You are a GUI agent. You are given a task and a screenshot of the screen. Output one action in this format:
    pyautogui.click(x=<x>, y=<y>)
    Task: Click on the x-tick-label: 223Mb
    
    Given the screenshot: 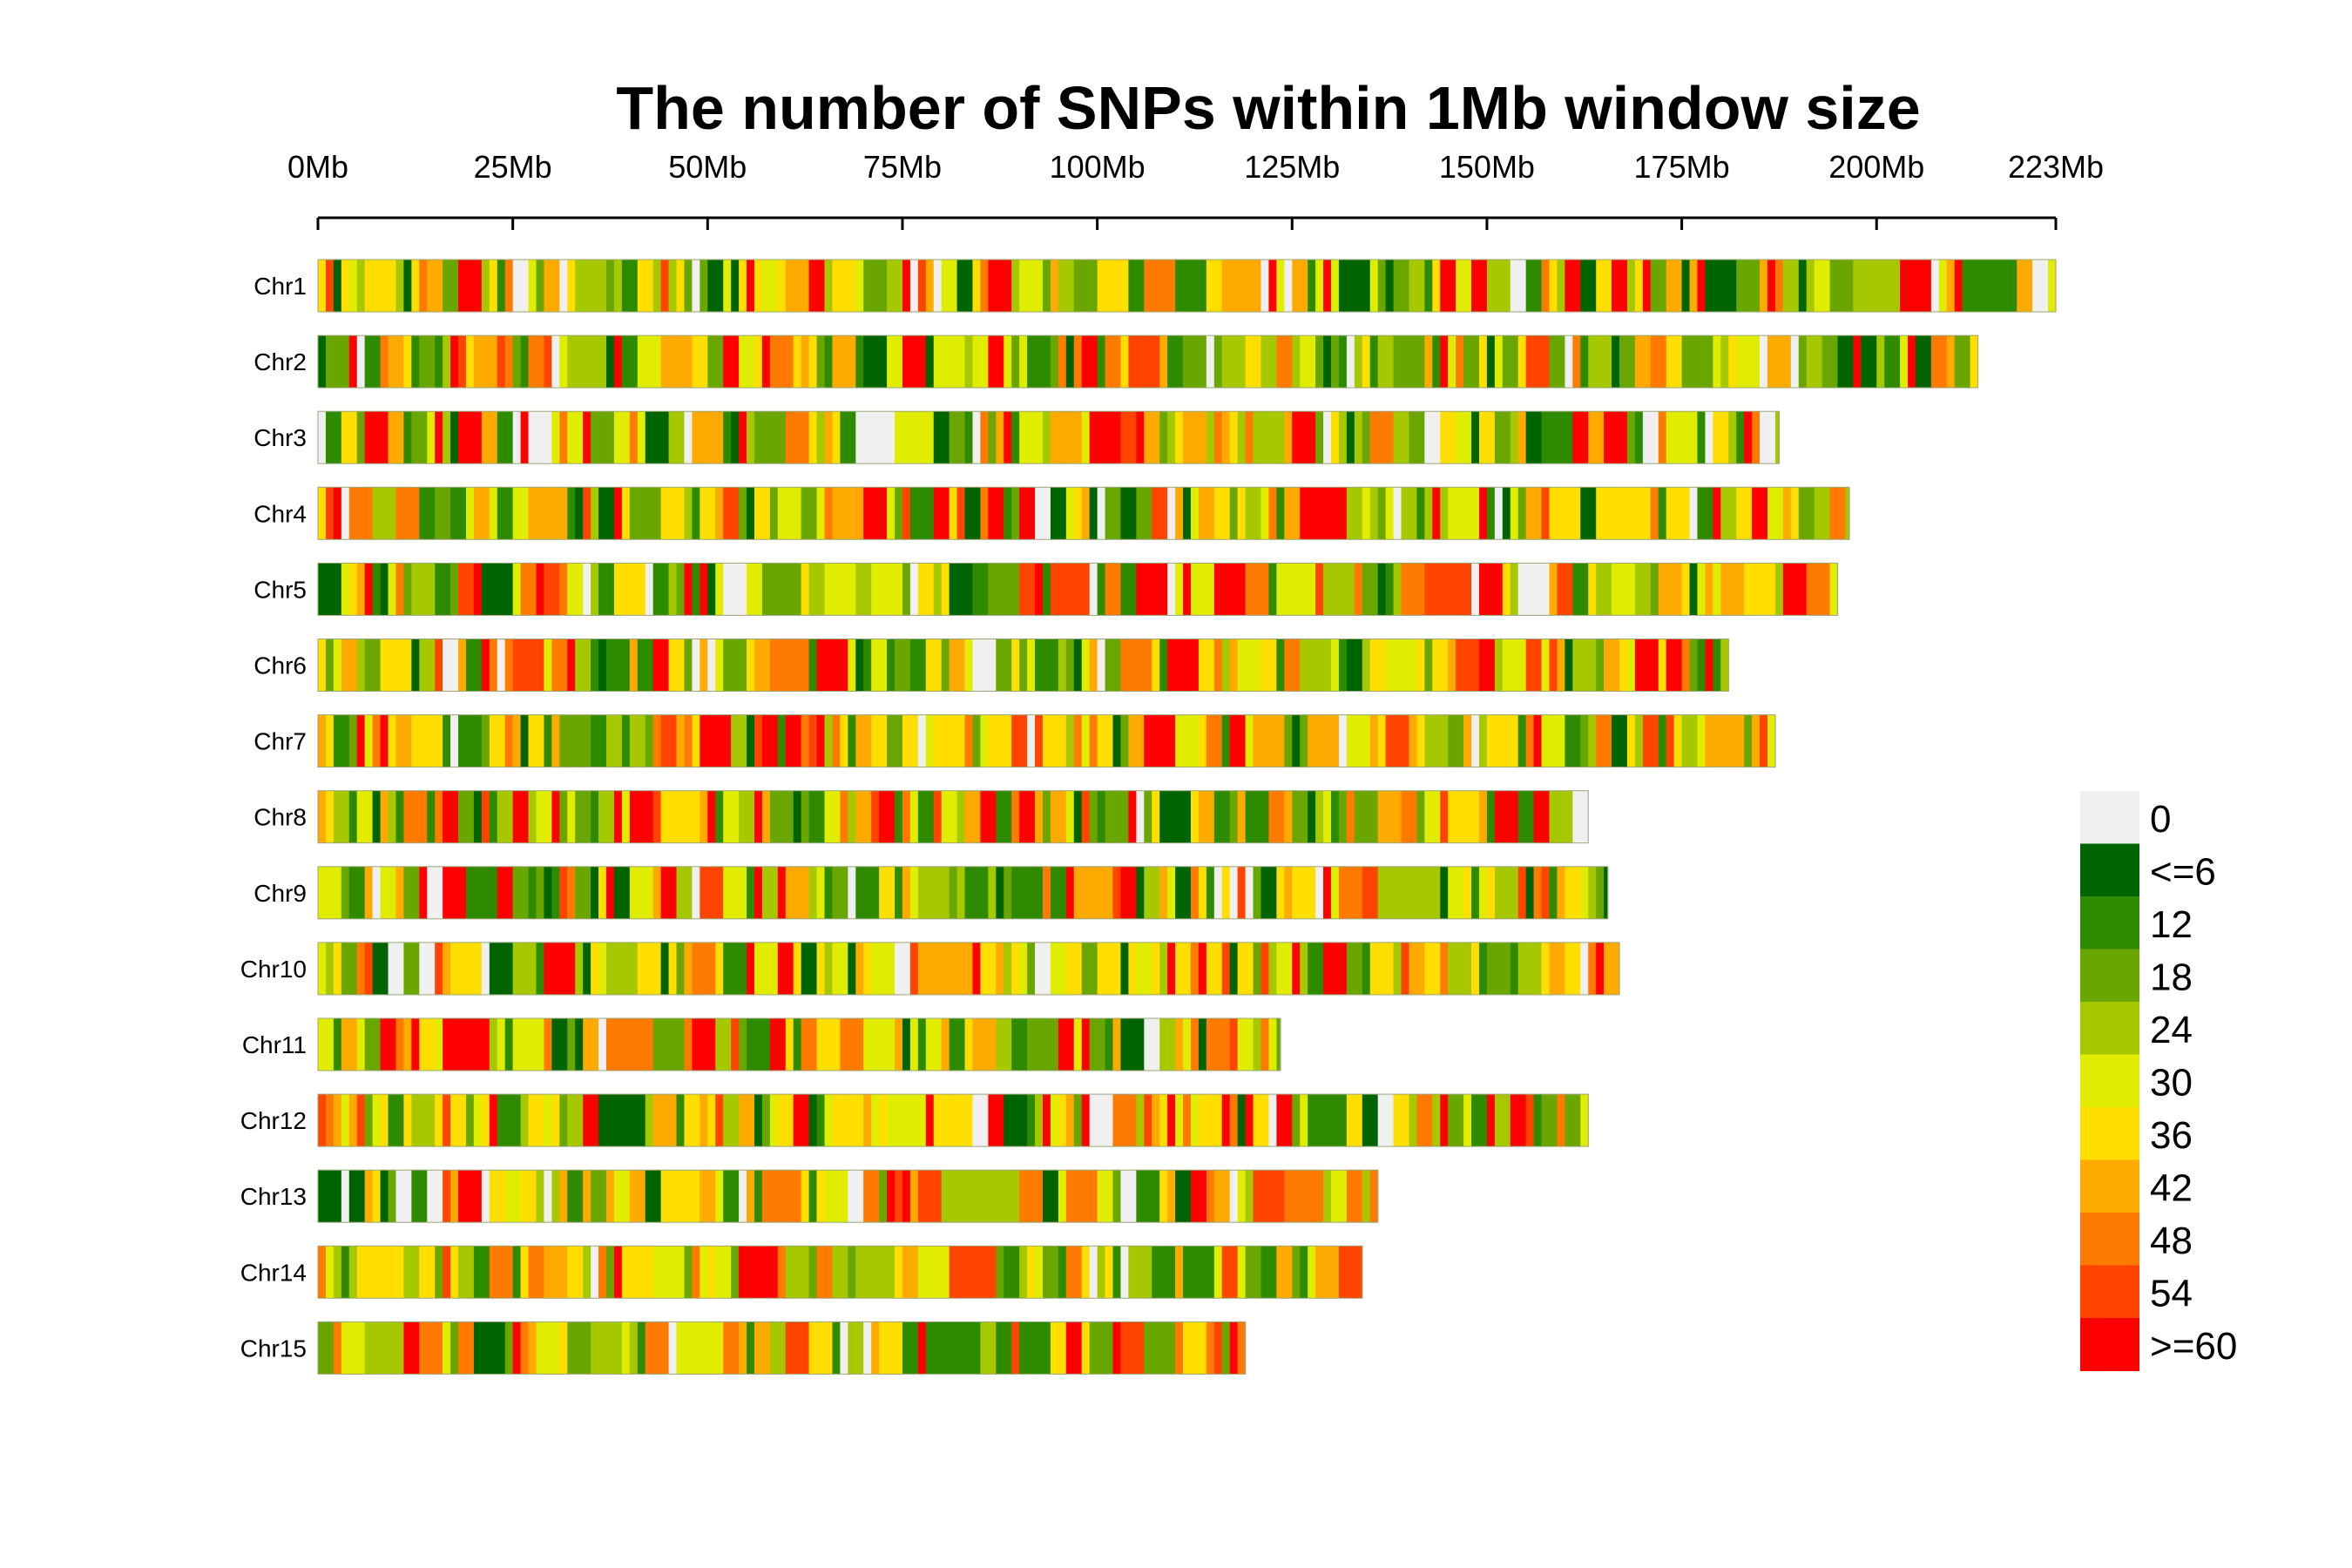 What is the action you would take?
    pyautogui.click(x=2056, y=167)
    